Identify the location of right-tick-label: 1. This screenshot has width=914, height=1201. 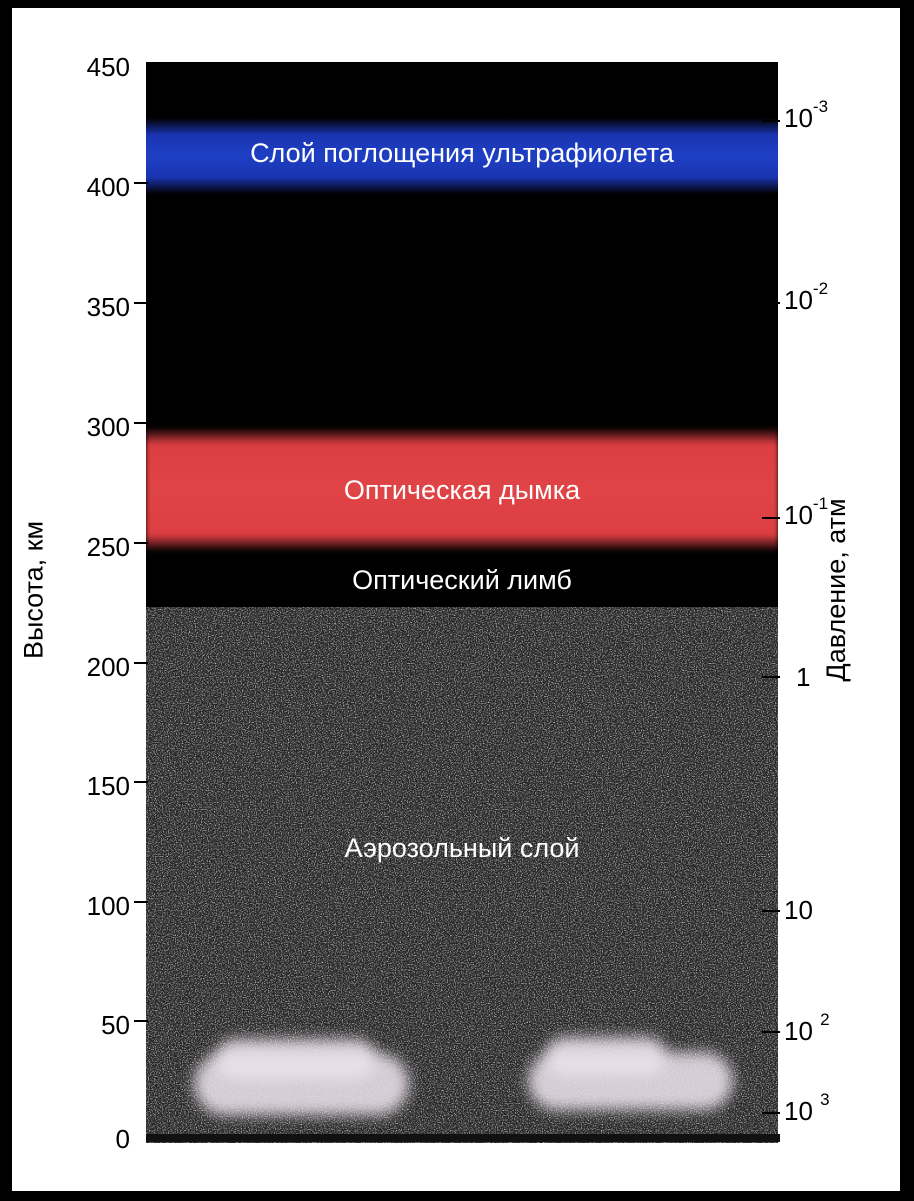
(803, 677).